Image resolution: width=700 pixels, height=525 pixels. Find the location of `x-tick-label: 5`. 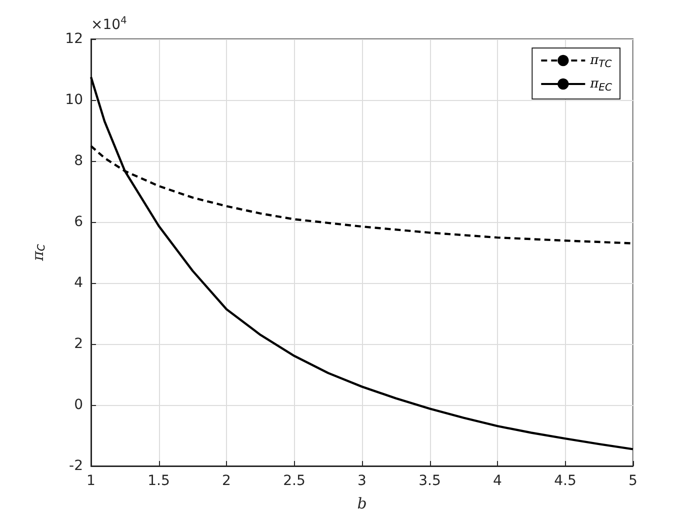

x-tick-label: 5 is located at coordinates (633, 481).